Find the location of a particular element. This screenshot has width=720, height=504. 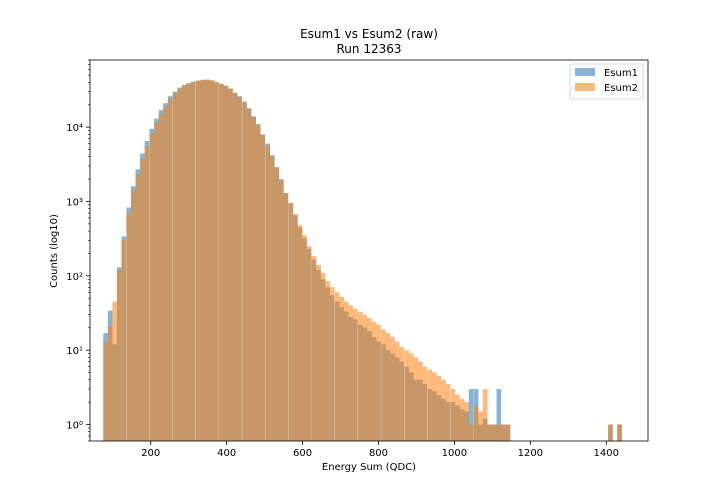

y-tick-label: 10⁰ is located at coordinates (74, 426).